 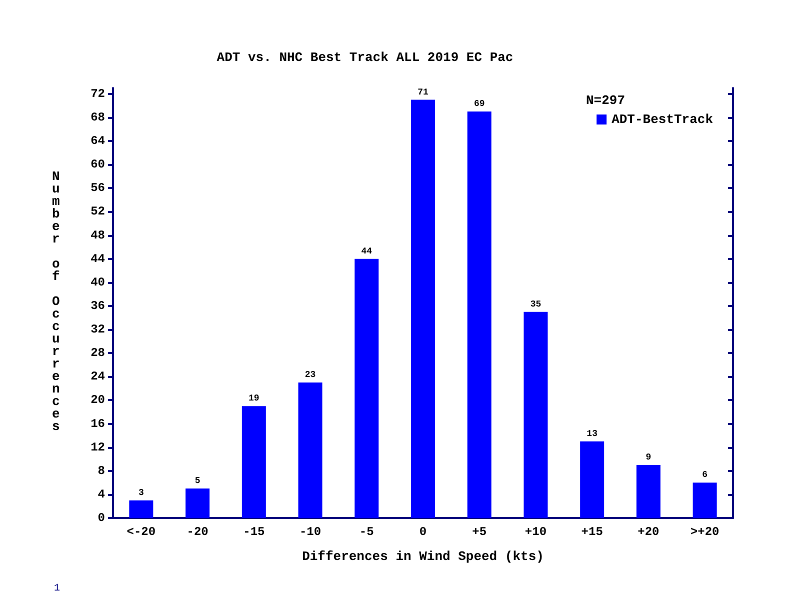 I want to click on data-label: 69, so click(x=479, y=104).